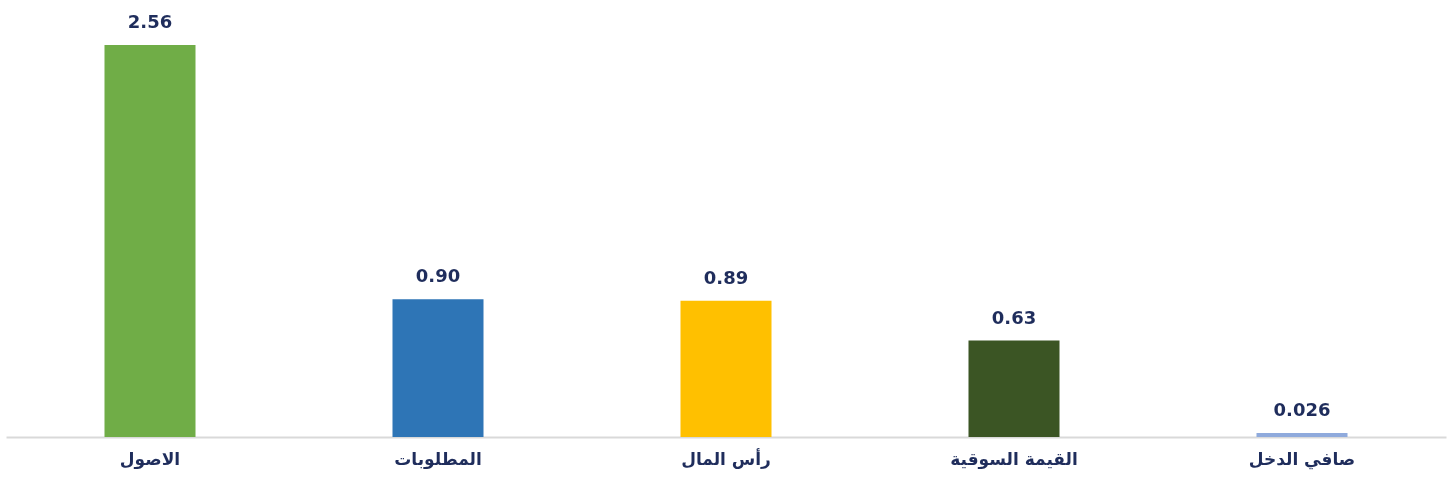 This screenshot has width=1454, height=481. Describe the element at coordinates (438, 459) in the screenshot. I see `x-tick-label: المطلوبات` at that location.